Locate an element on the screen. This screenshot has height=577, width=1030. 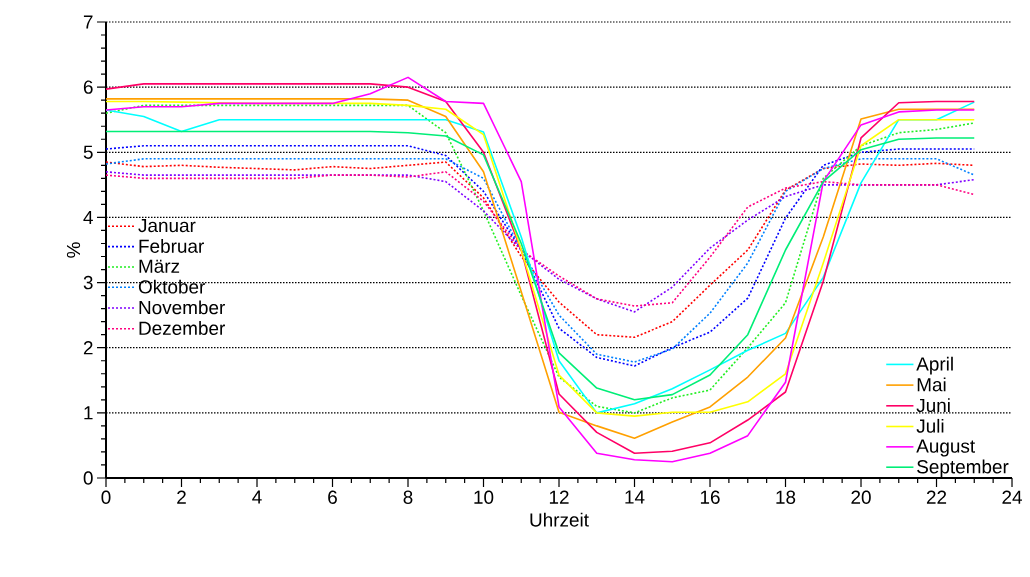
legend-label: Oktober is located at coordinates (172, 286).